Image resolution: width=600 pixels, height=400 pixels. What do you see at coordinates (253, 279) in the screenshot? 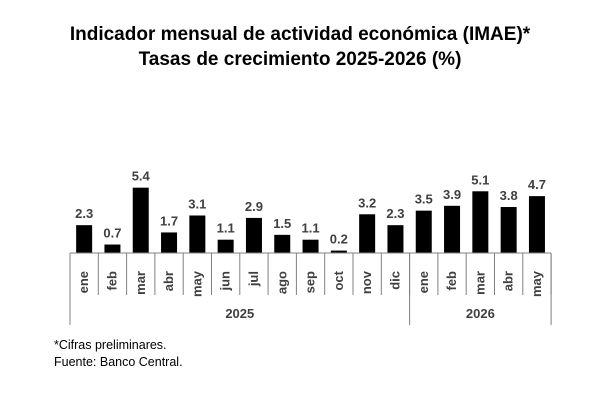
I see `tick-label-6: jul` at bounding box center [253, 279].